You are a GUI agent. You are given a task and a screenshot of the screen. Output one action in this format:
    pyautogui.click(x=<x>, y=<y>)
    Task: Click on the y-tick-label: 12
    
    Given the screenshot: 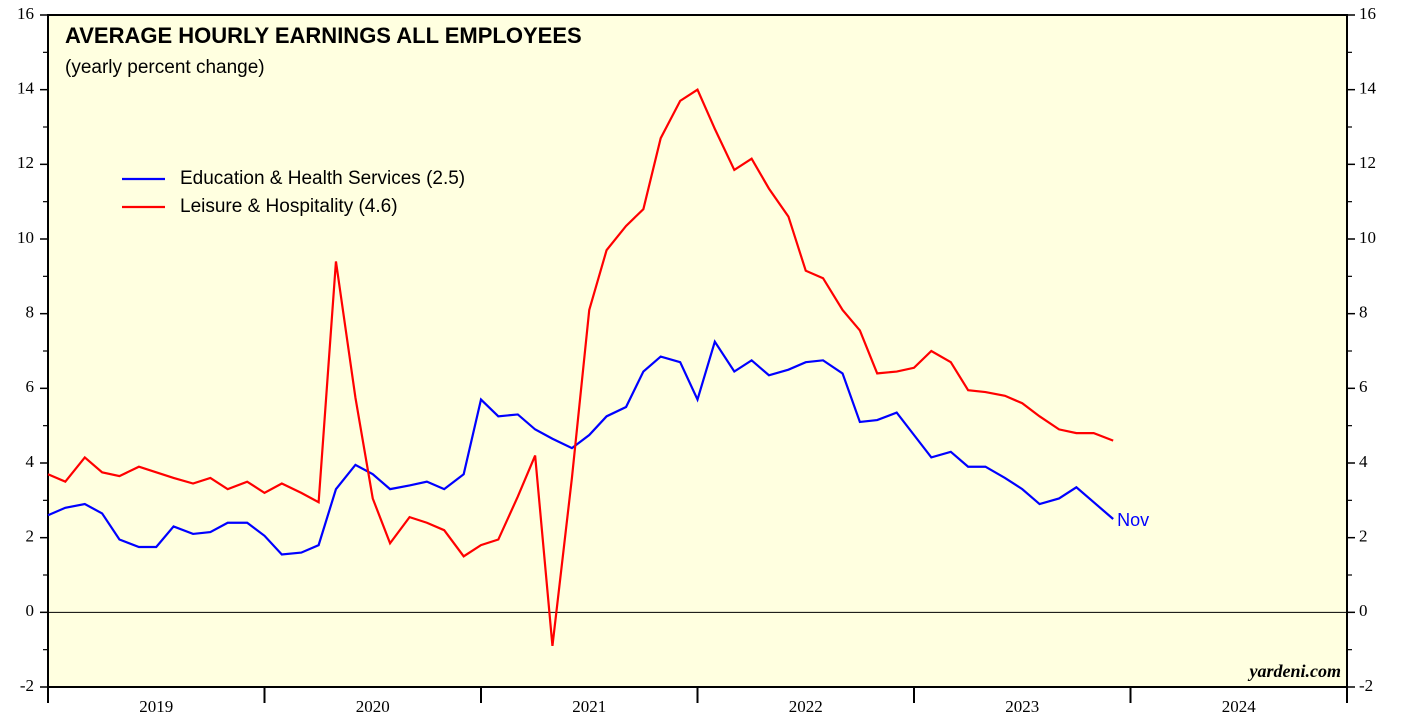 What is the action you would take?
    pyautogui.click(x=25, y=162)
    